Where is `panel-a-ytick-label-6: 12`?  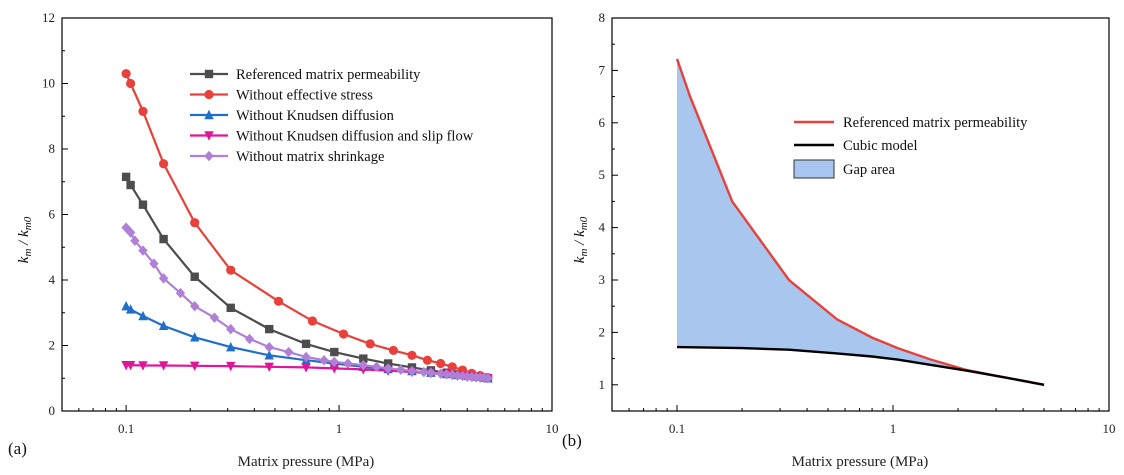
panel-a-ytick-label-6: 12 is located at coordinates (48, 17).